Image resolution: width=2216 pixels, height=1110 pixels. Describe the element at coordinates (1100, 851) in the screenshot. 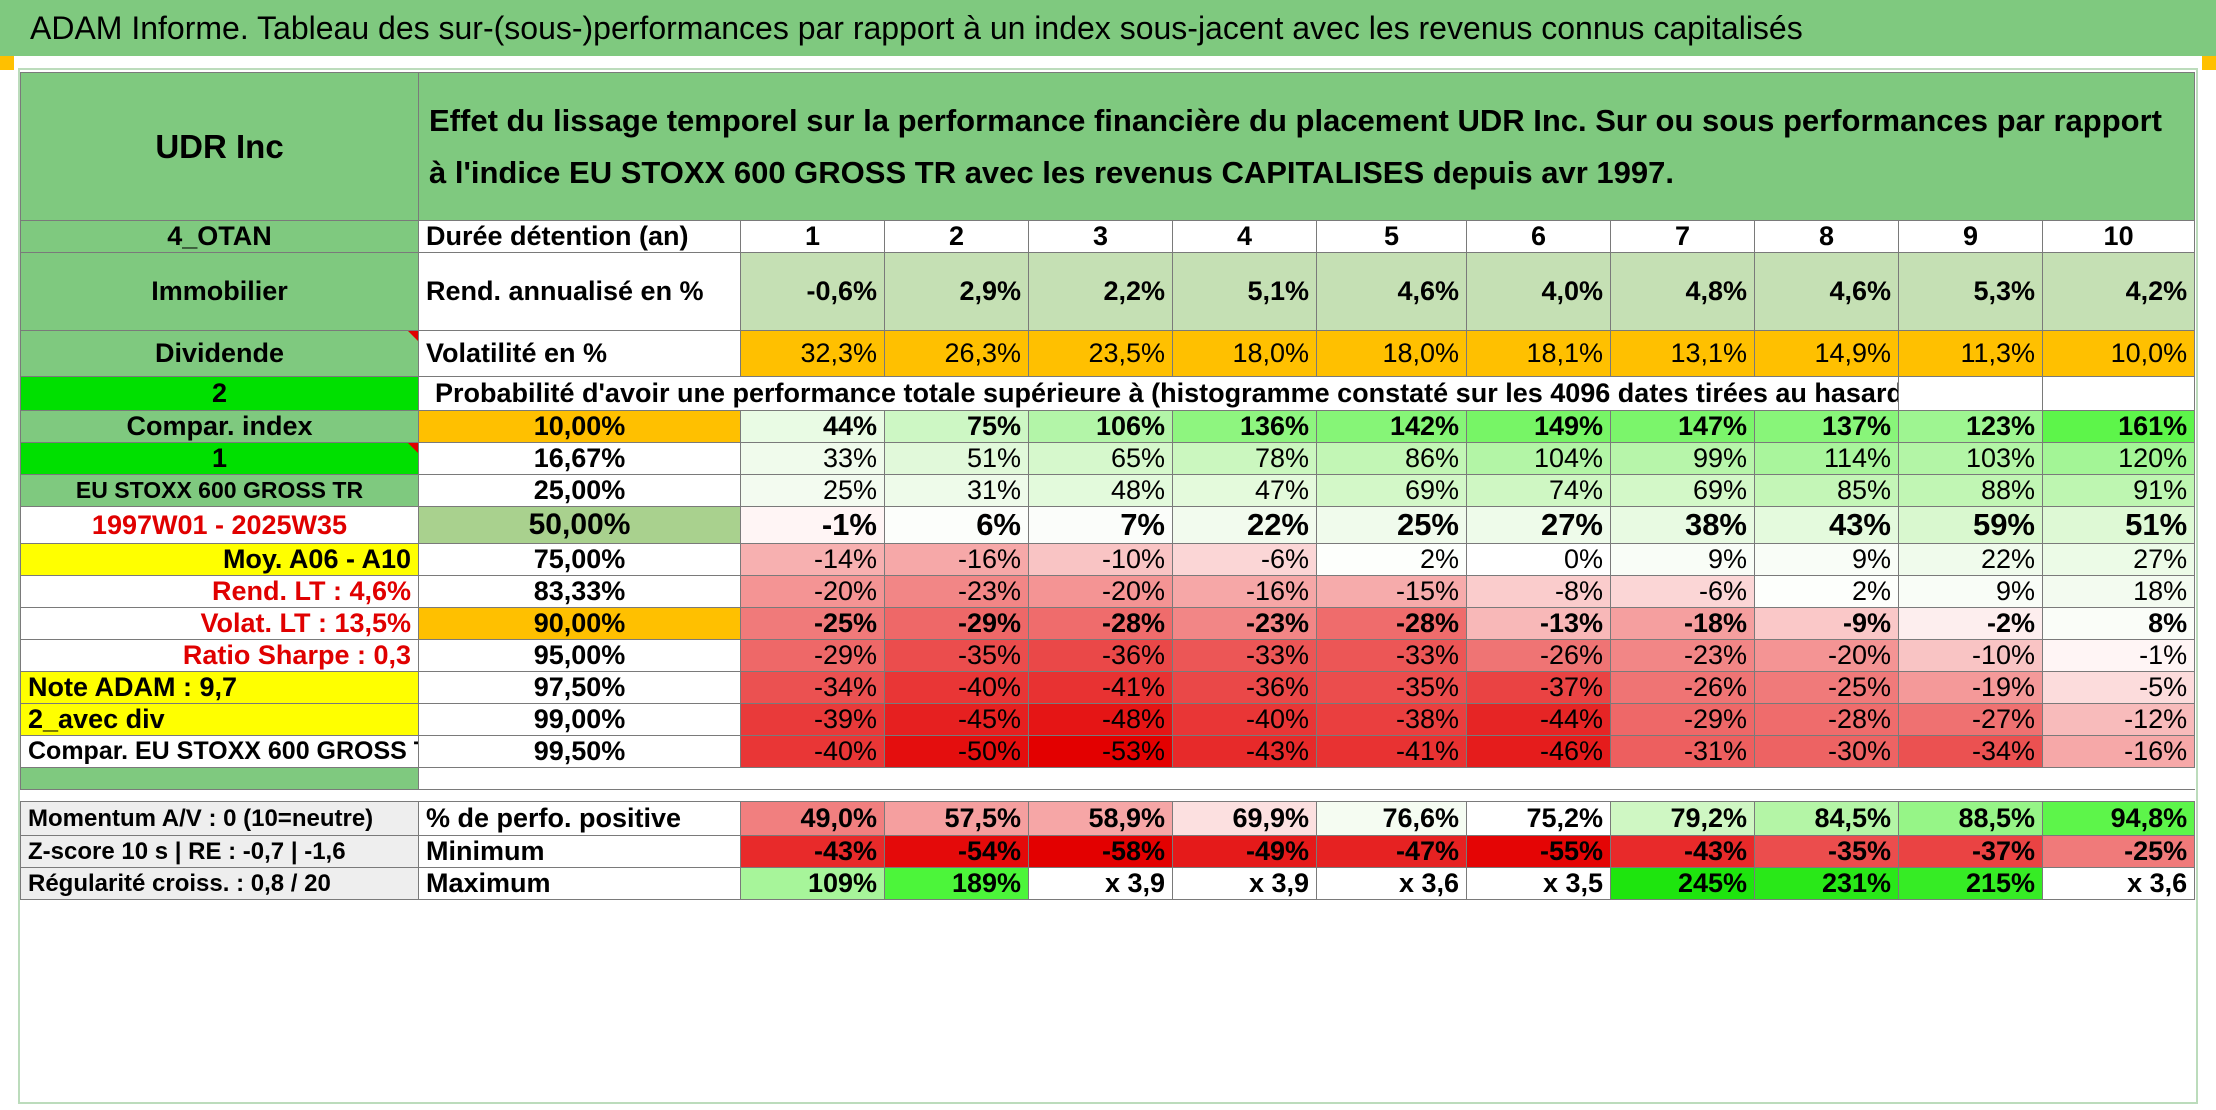

I see `stats-cell: -58%` at that location.